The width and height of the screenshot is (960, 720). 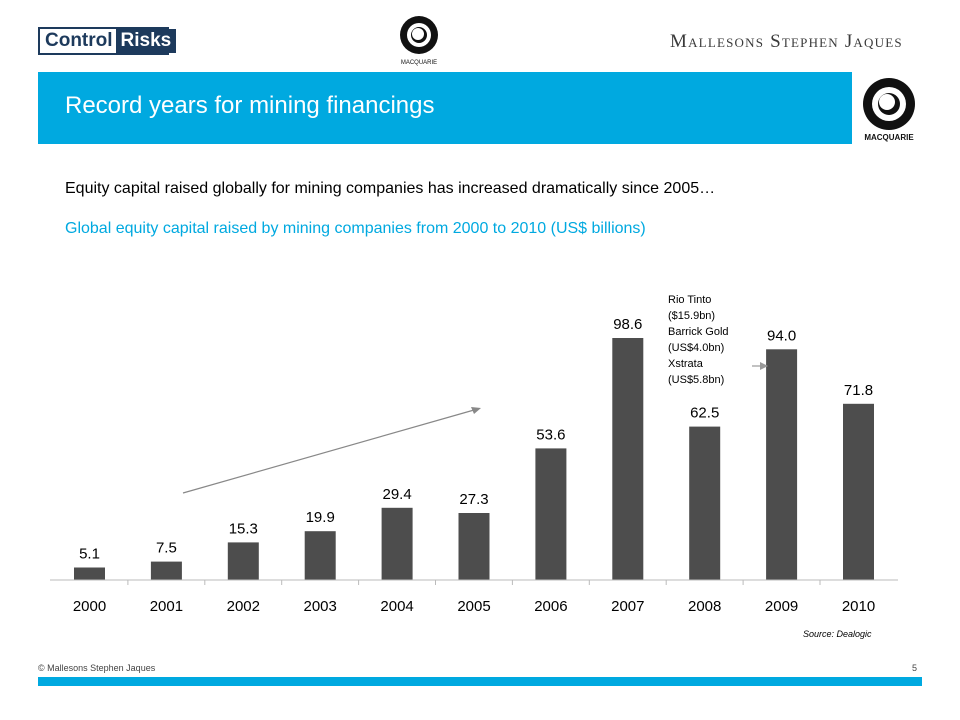 I want to click on value-label-2002: 15.3, so click(x=243, y=528).